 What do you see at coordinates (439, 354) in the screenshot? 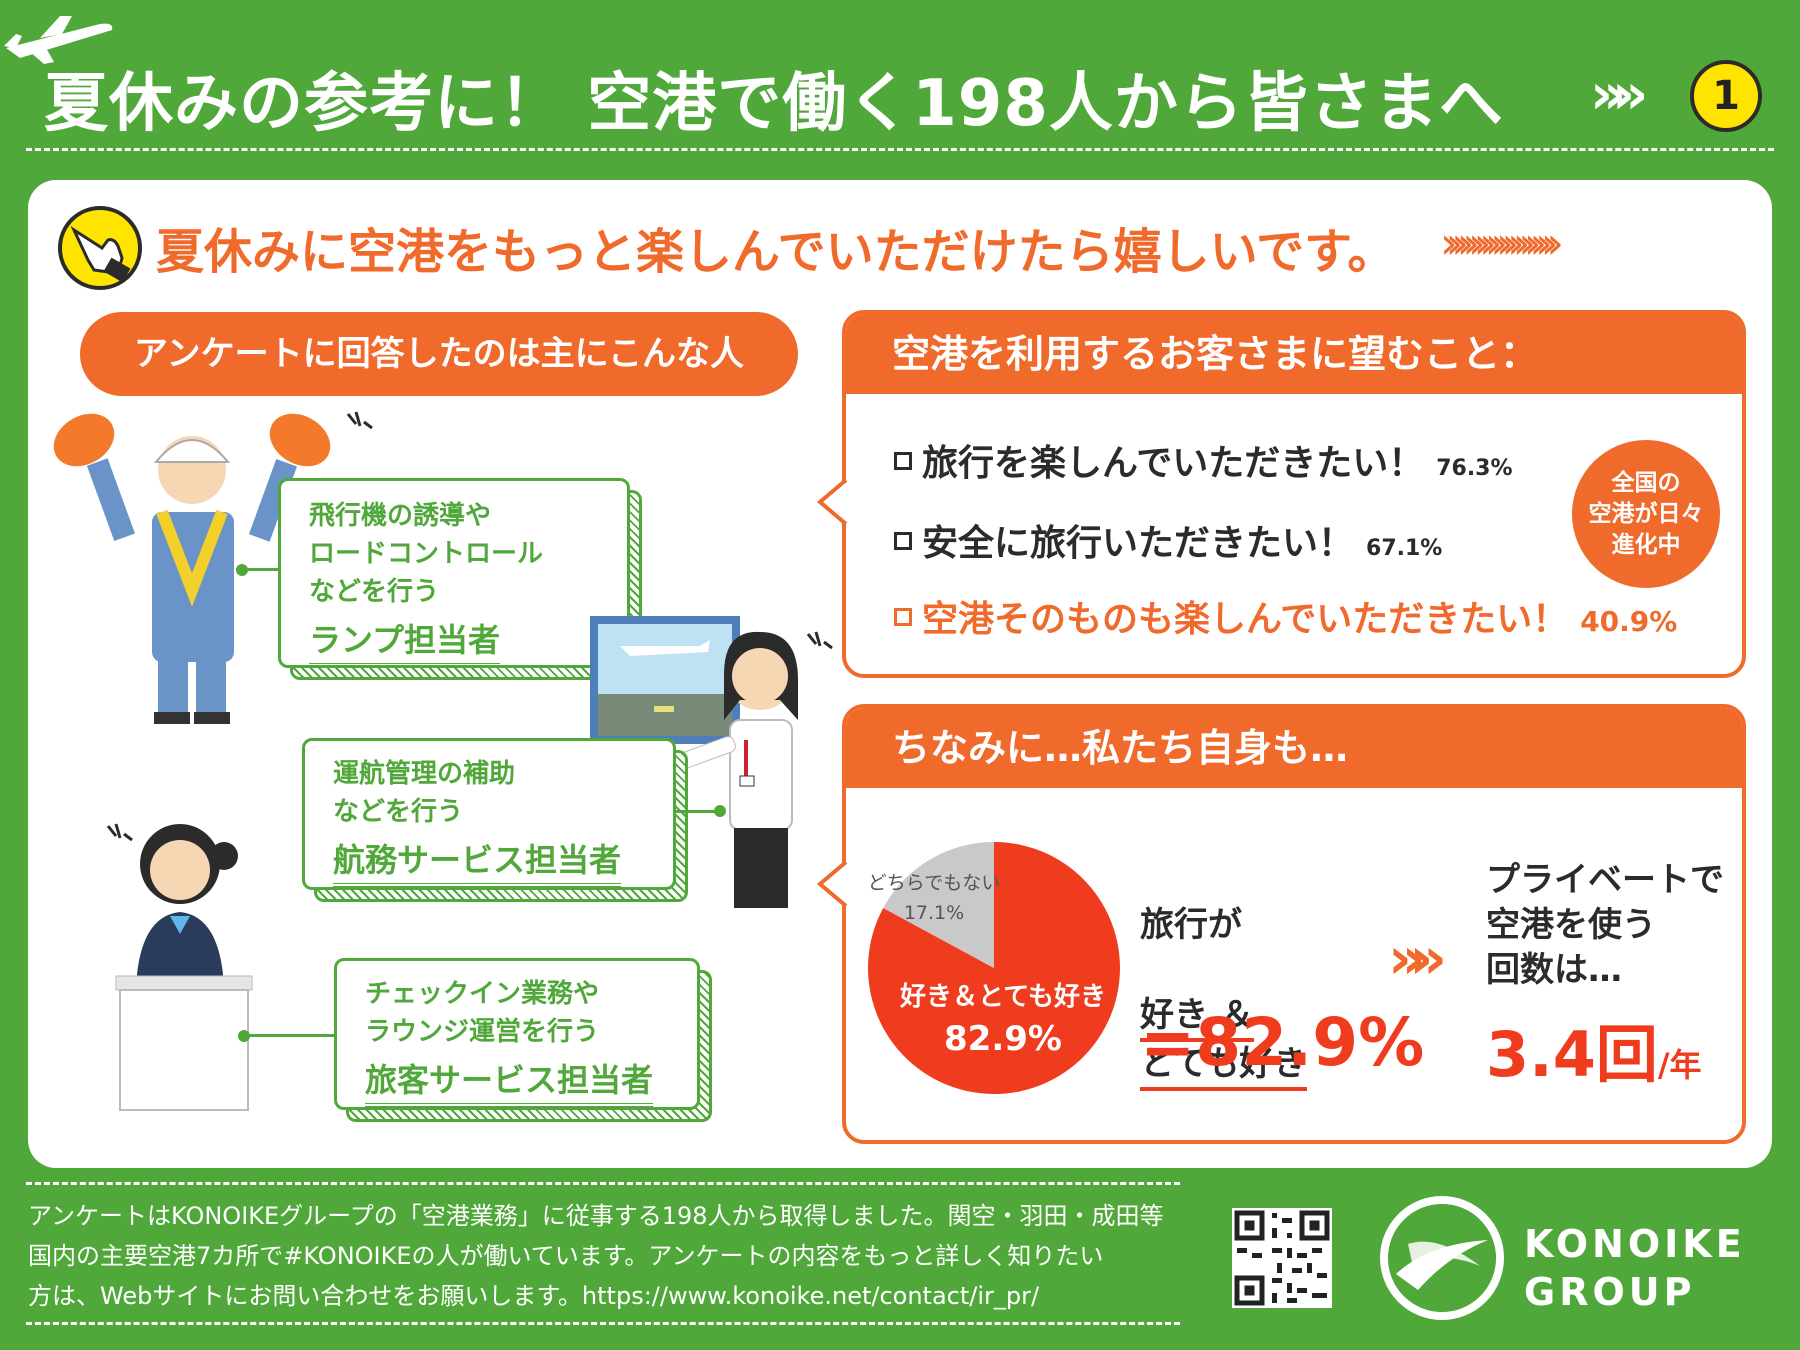
I see `respondents-heading: アンケートに回答したのは主にこんな人` at bounding box center [439, 354].